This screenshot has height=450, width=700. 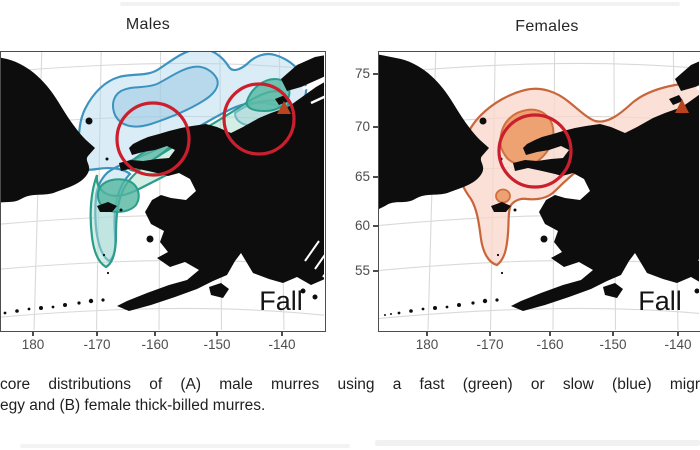 What do you see at coordinates (133, 405) in the screenshot?
I see `caption-line-2: egy and (B) female thick-billed murres.` at bounding box center [133, 405].